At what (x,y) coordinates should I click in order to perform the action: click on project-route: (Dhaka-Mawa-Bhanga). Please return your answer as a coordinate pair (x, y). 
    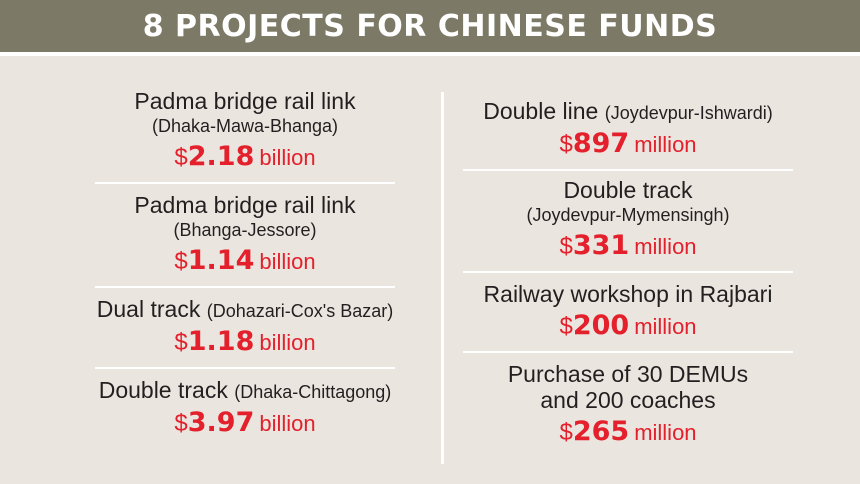
    Looking at the image, I should click on (245, 126).